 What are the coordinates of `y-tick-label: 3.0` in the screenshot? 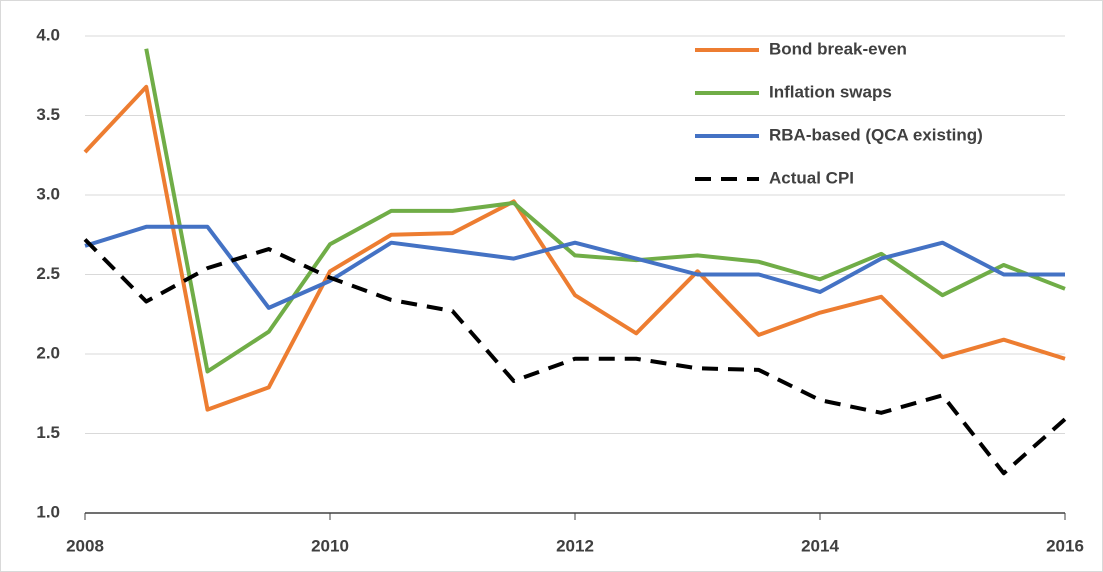 It's located at (48, 193).